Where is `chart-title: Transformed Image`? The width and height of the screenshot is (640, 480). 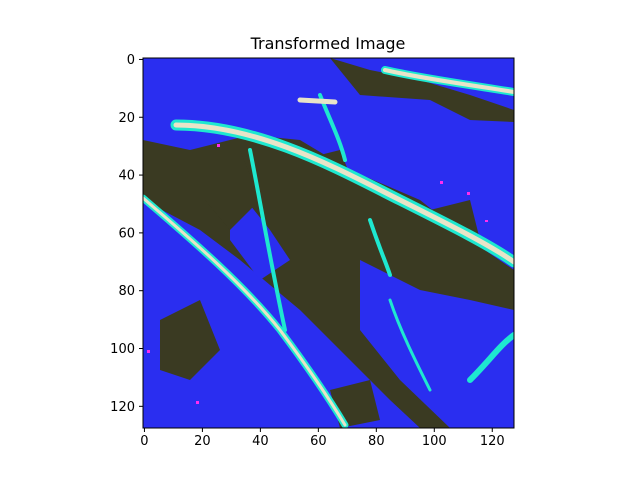
chart-title: Transformed Image is located at coordinates (328, 43).